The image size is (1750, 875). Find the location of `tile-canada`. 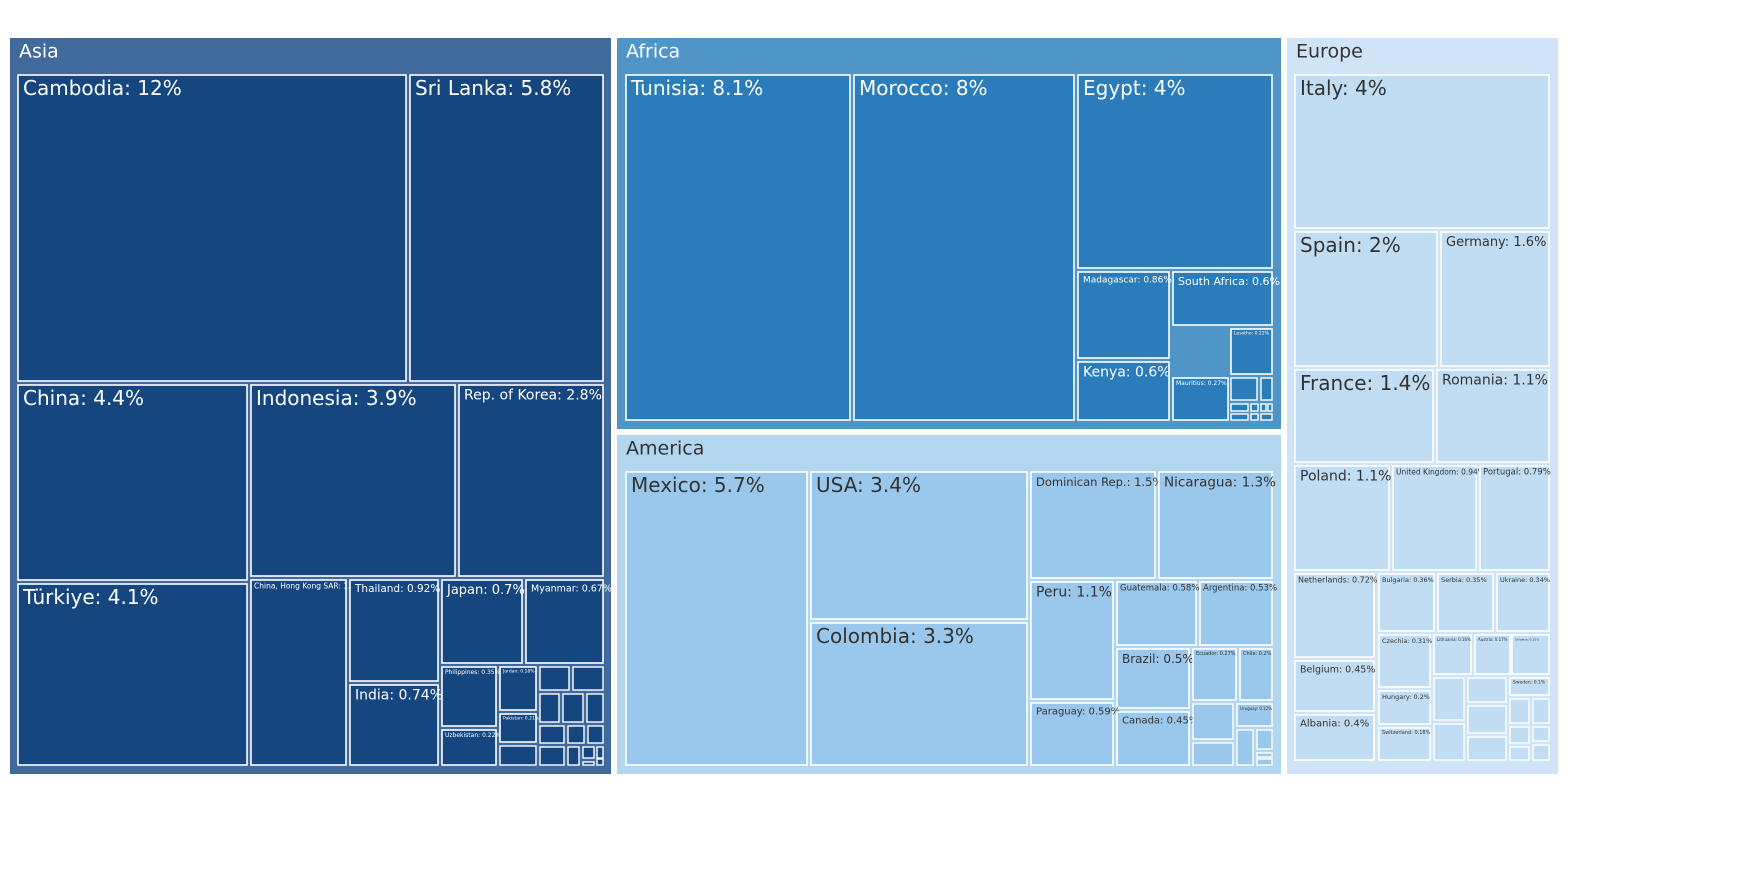

tile-canada is located at coordinates (1153, 738).